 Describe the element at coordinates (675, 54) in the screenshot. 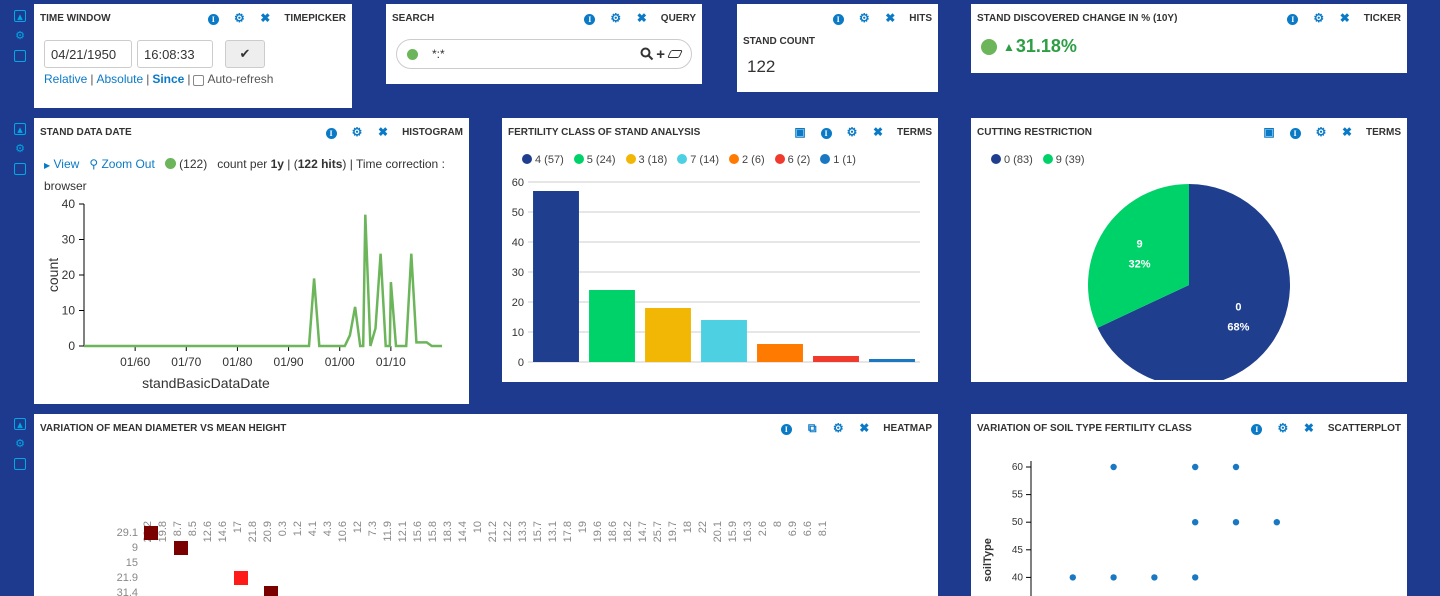

I see `eraser-icon` at that location.